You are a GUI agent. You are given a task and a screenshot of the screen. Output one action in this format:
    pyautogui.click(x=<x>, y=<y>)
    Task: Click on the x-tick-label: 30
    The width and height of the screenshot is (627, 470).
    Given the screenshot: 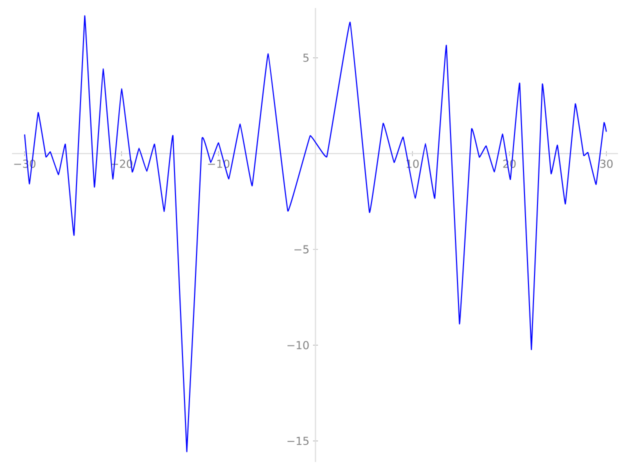 What is the action you would take?
    pyautogui.click(x=606, y=164)
    